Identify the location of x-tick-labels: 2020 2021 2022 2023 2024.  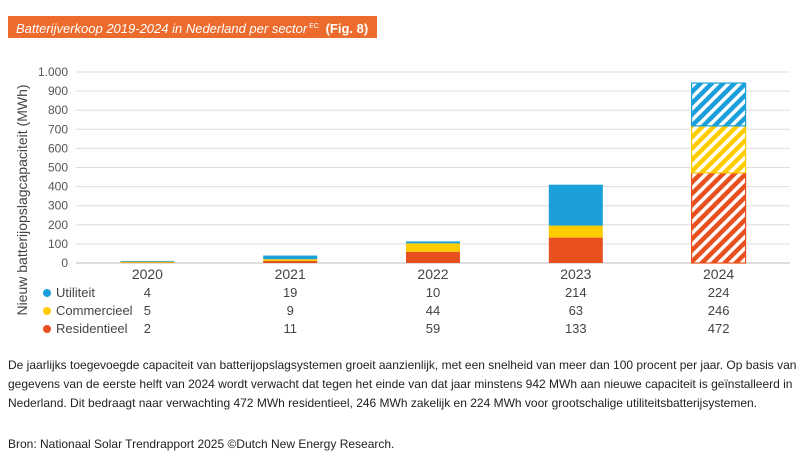
(433, 274).